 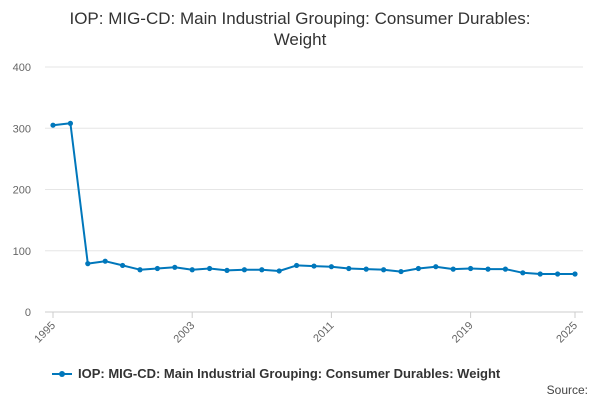 What do you see at coordinates (297, 265) in the screenshot?
I see `data-point-2009` at bounding box center [297, 265].